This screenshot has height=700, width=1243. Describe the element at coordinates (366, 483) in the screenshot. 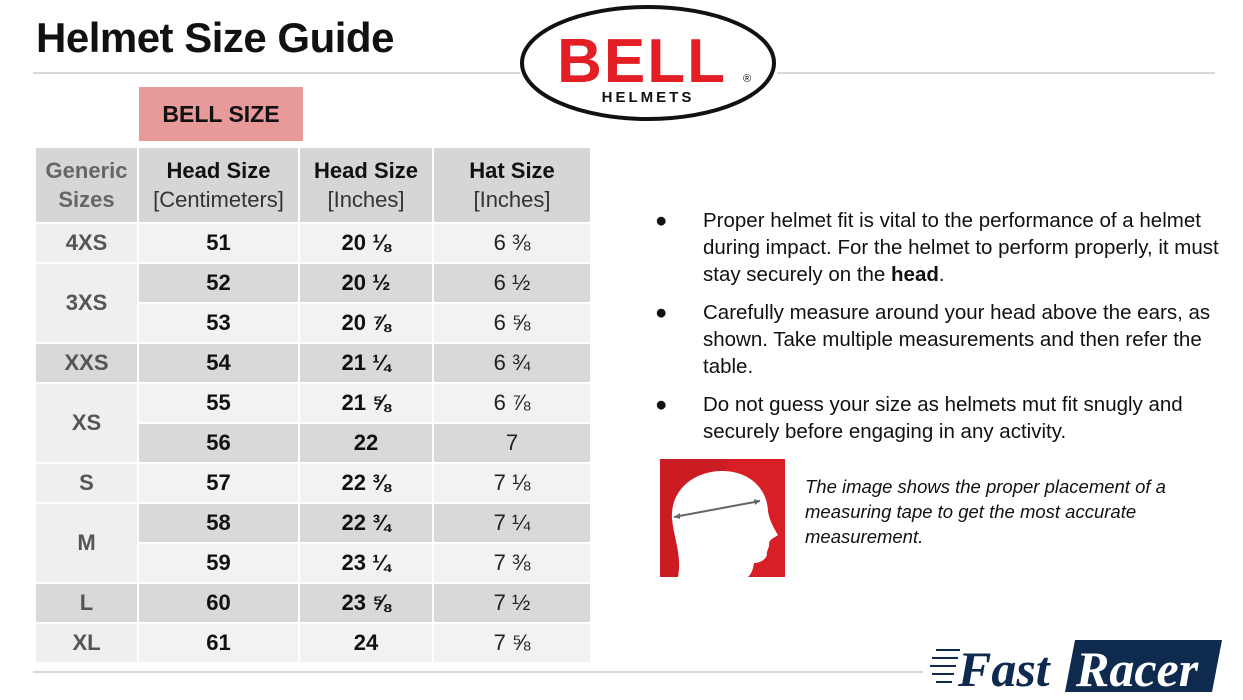

I see `head-size-in: 22 ⅜` at that location.